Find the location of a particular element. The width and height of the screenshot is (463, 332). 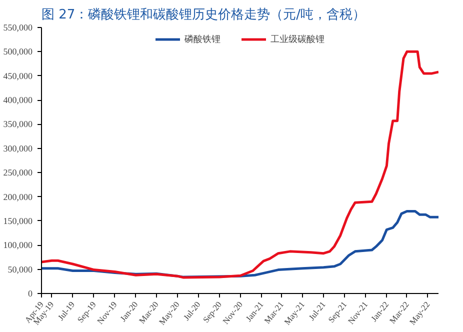

chart-title: 图 27：磷酸铁锂和碳酸锂历史价格走势（元/吨，含税） is located at coordinates (204, 15).